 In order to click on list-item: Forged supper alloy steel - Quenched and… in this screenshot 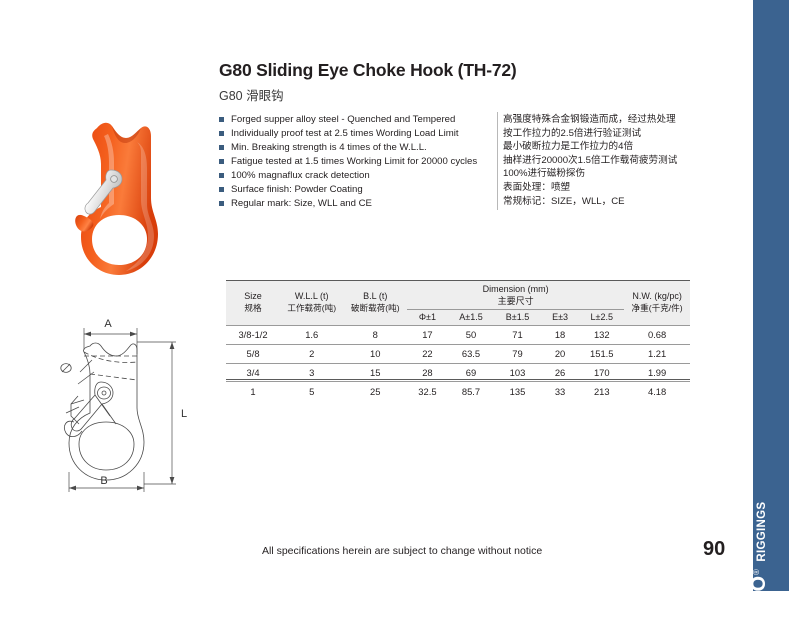, I will do `click(355, 119)`.